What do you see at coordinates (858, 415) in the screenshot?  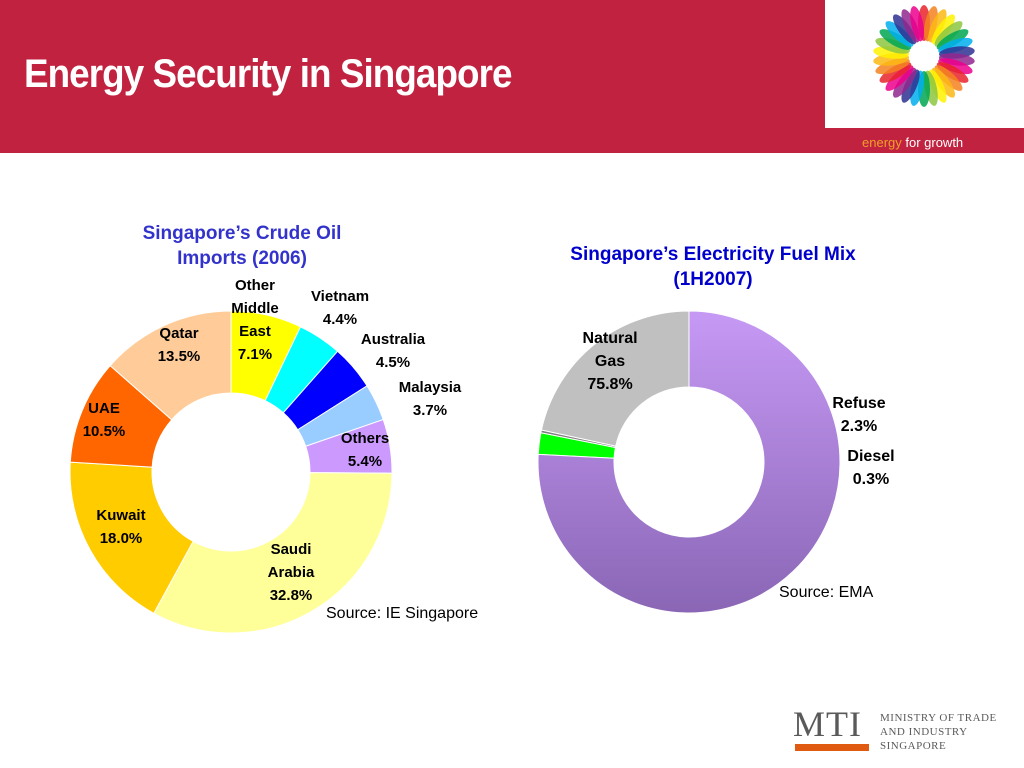 I see `electricity-label-refuse: Refuse 2.3%` at bounding box center [858, 415].